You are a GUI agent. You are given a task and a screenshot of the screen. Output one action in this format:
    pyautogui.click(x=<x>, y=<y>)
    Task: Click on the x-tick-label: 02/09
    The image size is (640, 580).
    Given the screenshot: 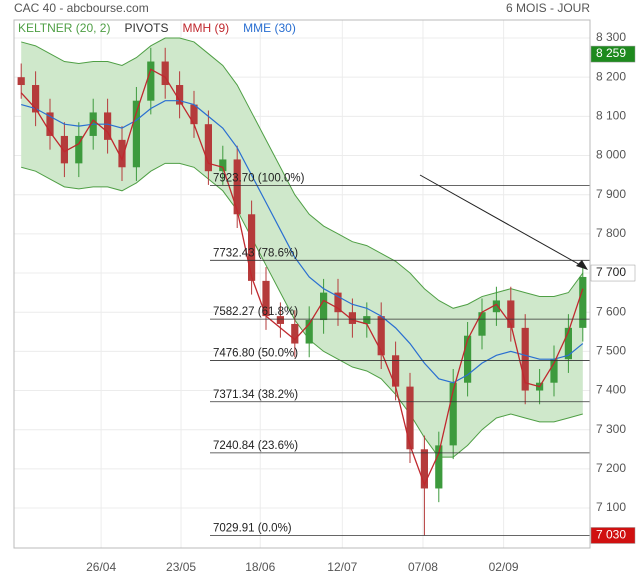 What is the action you would take?
    pyautogui.click(x=504, y=567)
    